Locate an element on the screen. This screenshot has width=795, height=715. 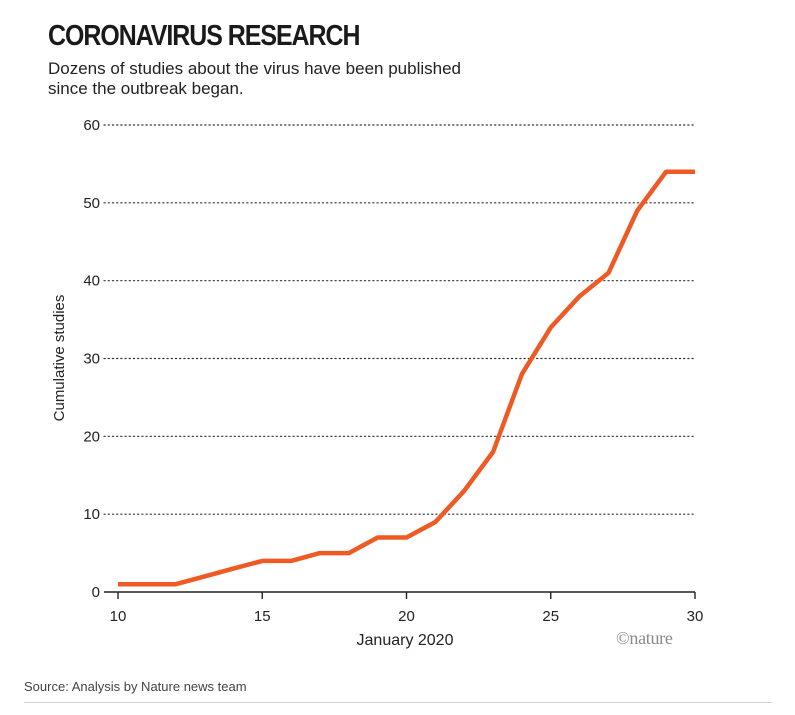
chart-title: CORONAVIRUS RESEARCH is located at coordinates (204, 36).